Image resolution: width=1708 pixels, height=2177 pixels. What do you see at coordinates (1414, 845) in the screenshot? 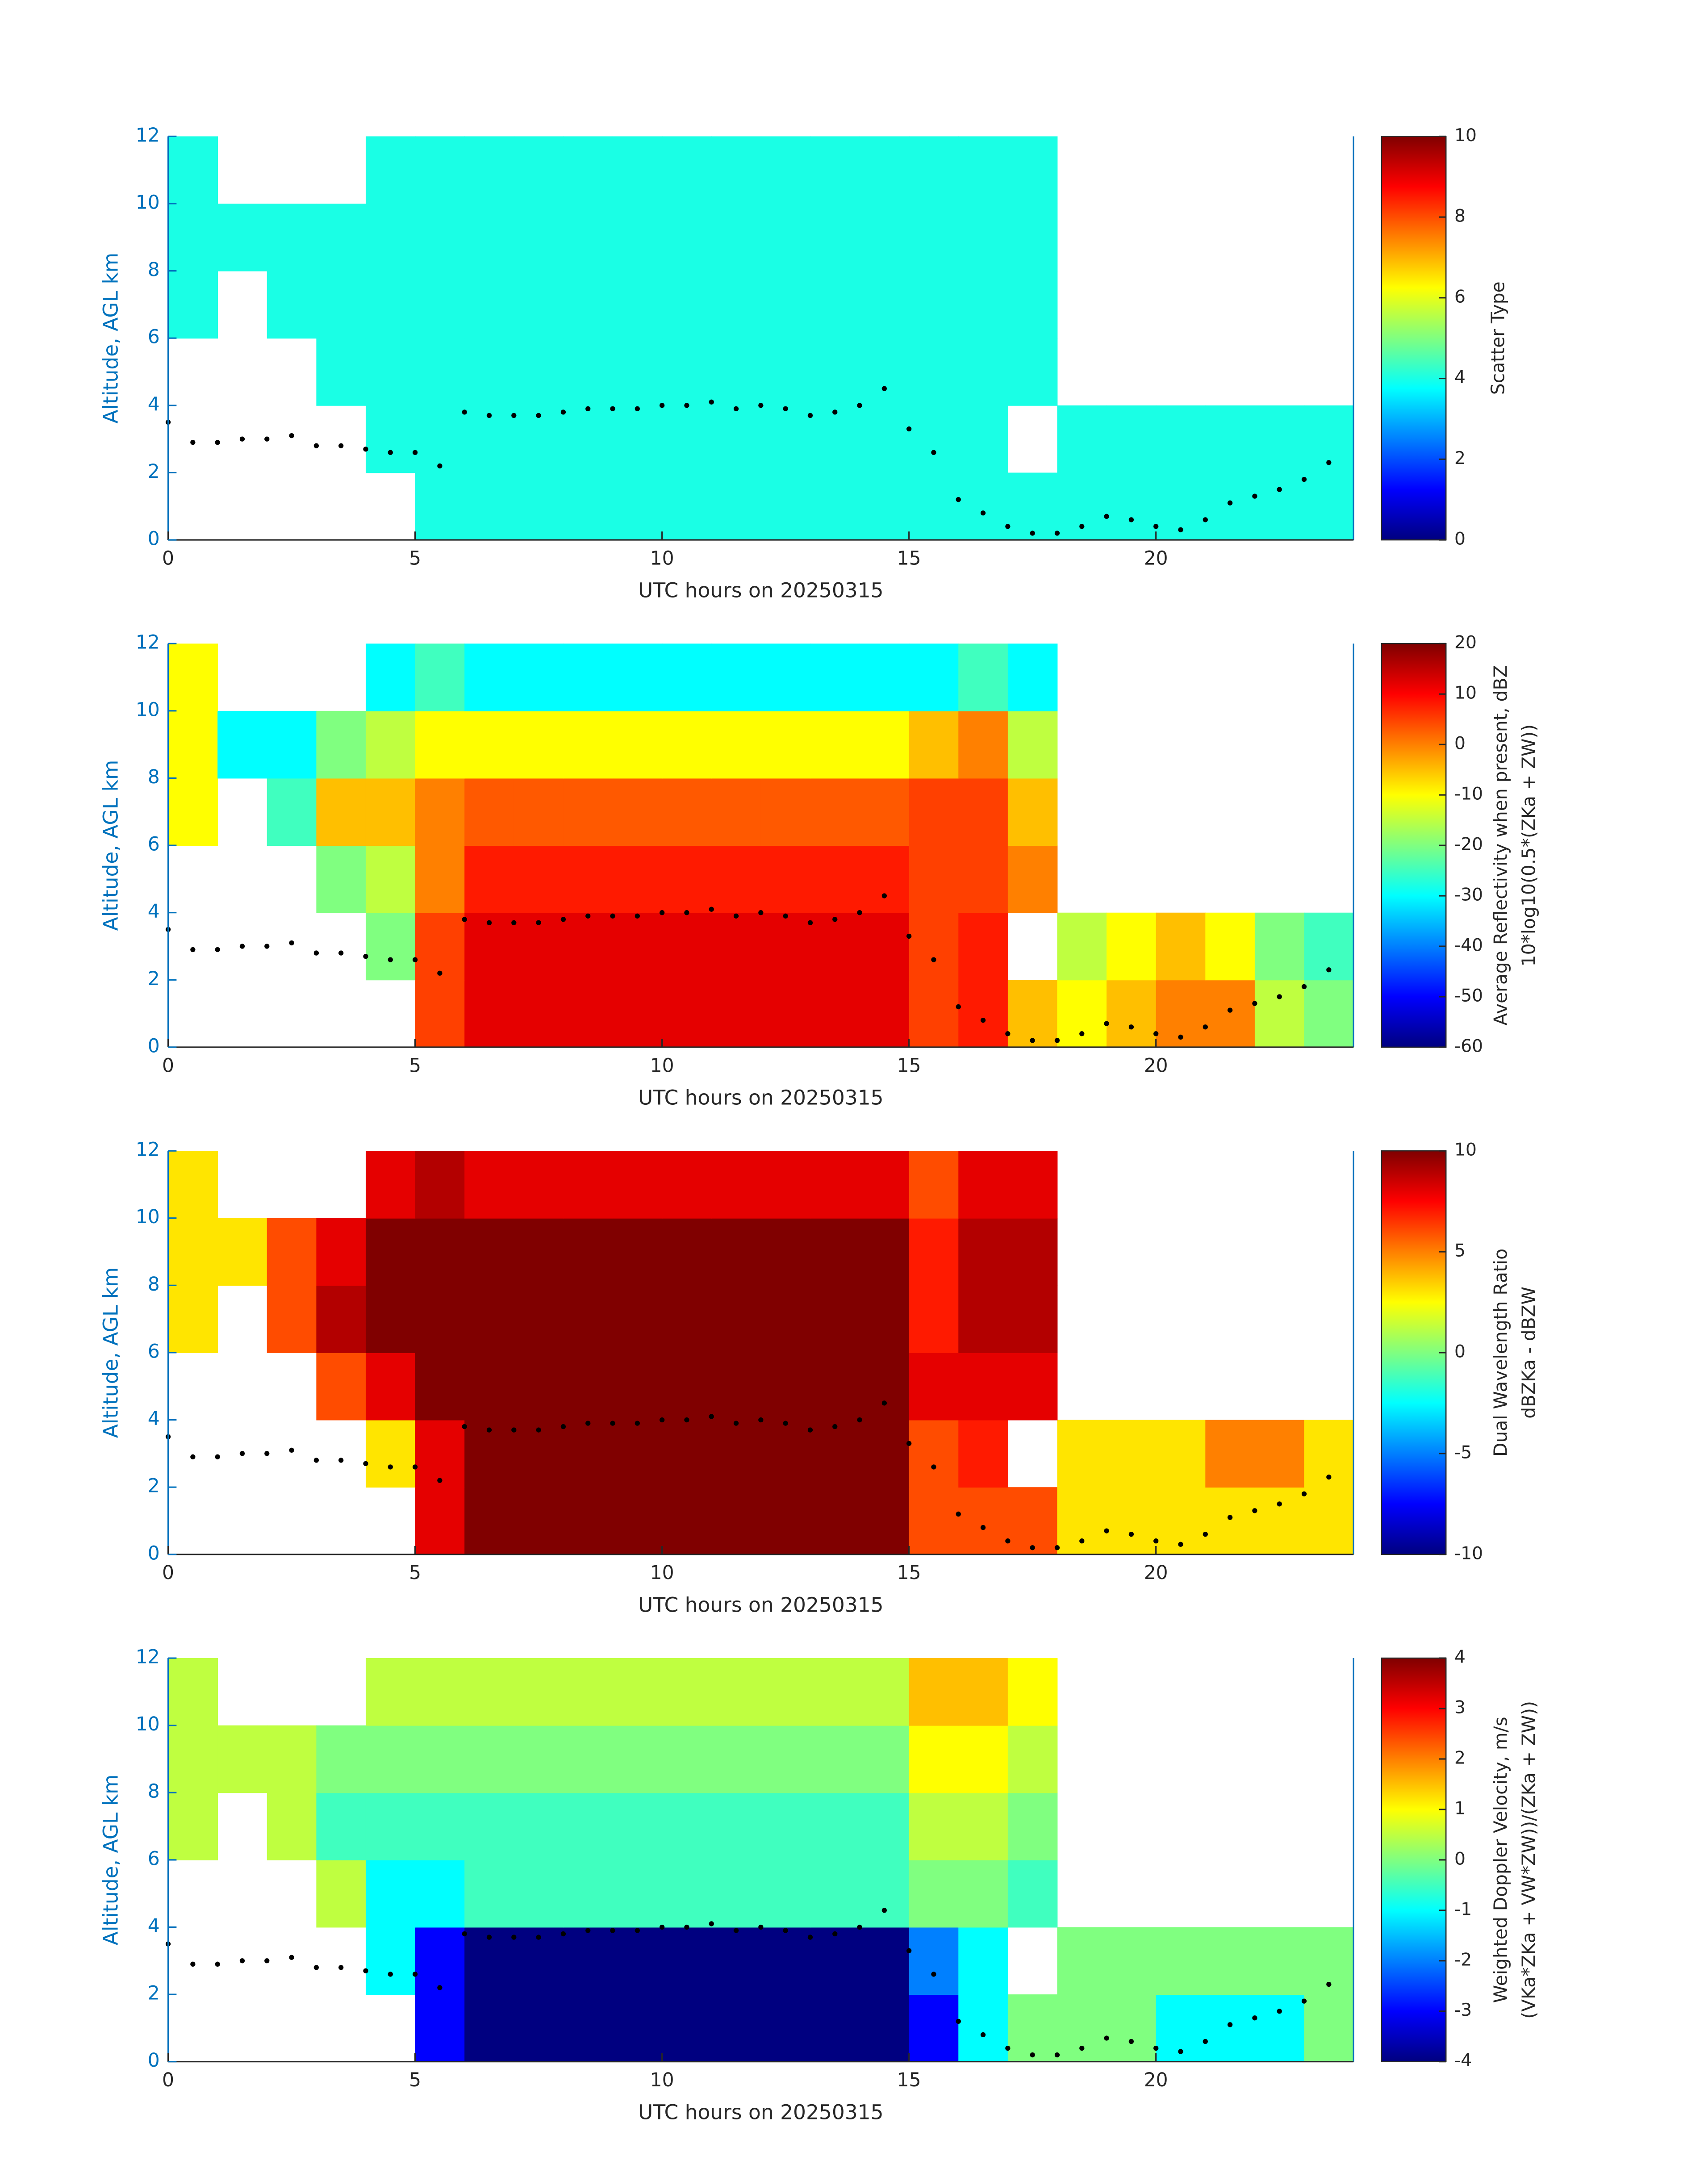
I see `colorbar` at bounding box center [1414, 845].